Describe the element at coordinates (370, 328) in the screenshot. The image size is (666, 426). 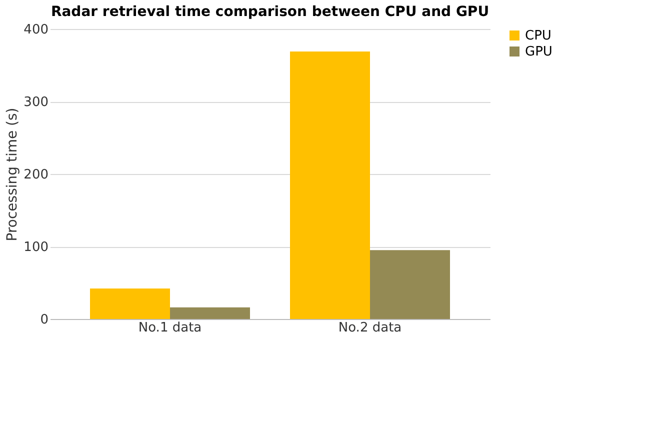
I see `x-tick-label: No.2 data` at that location.